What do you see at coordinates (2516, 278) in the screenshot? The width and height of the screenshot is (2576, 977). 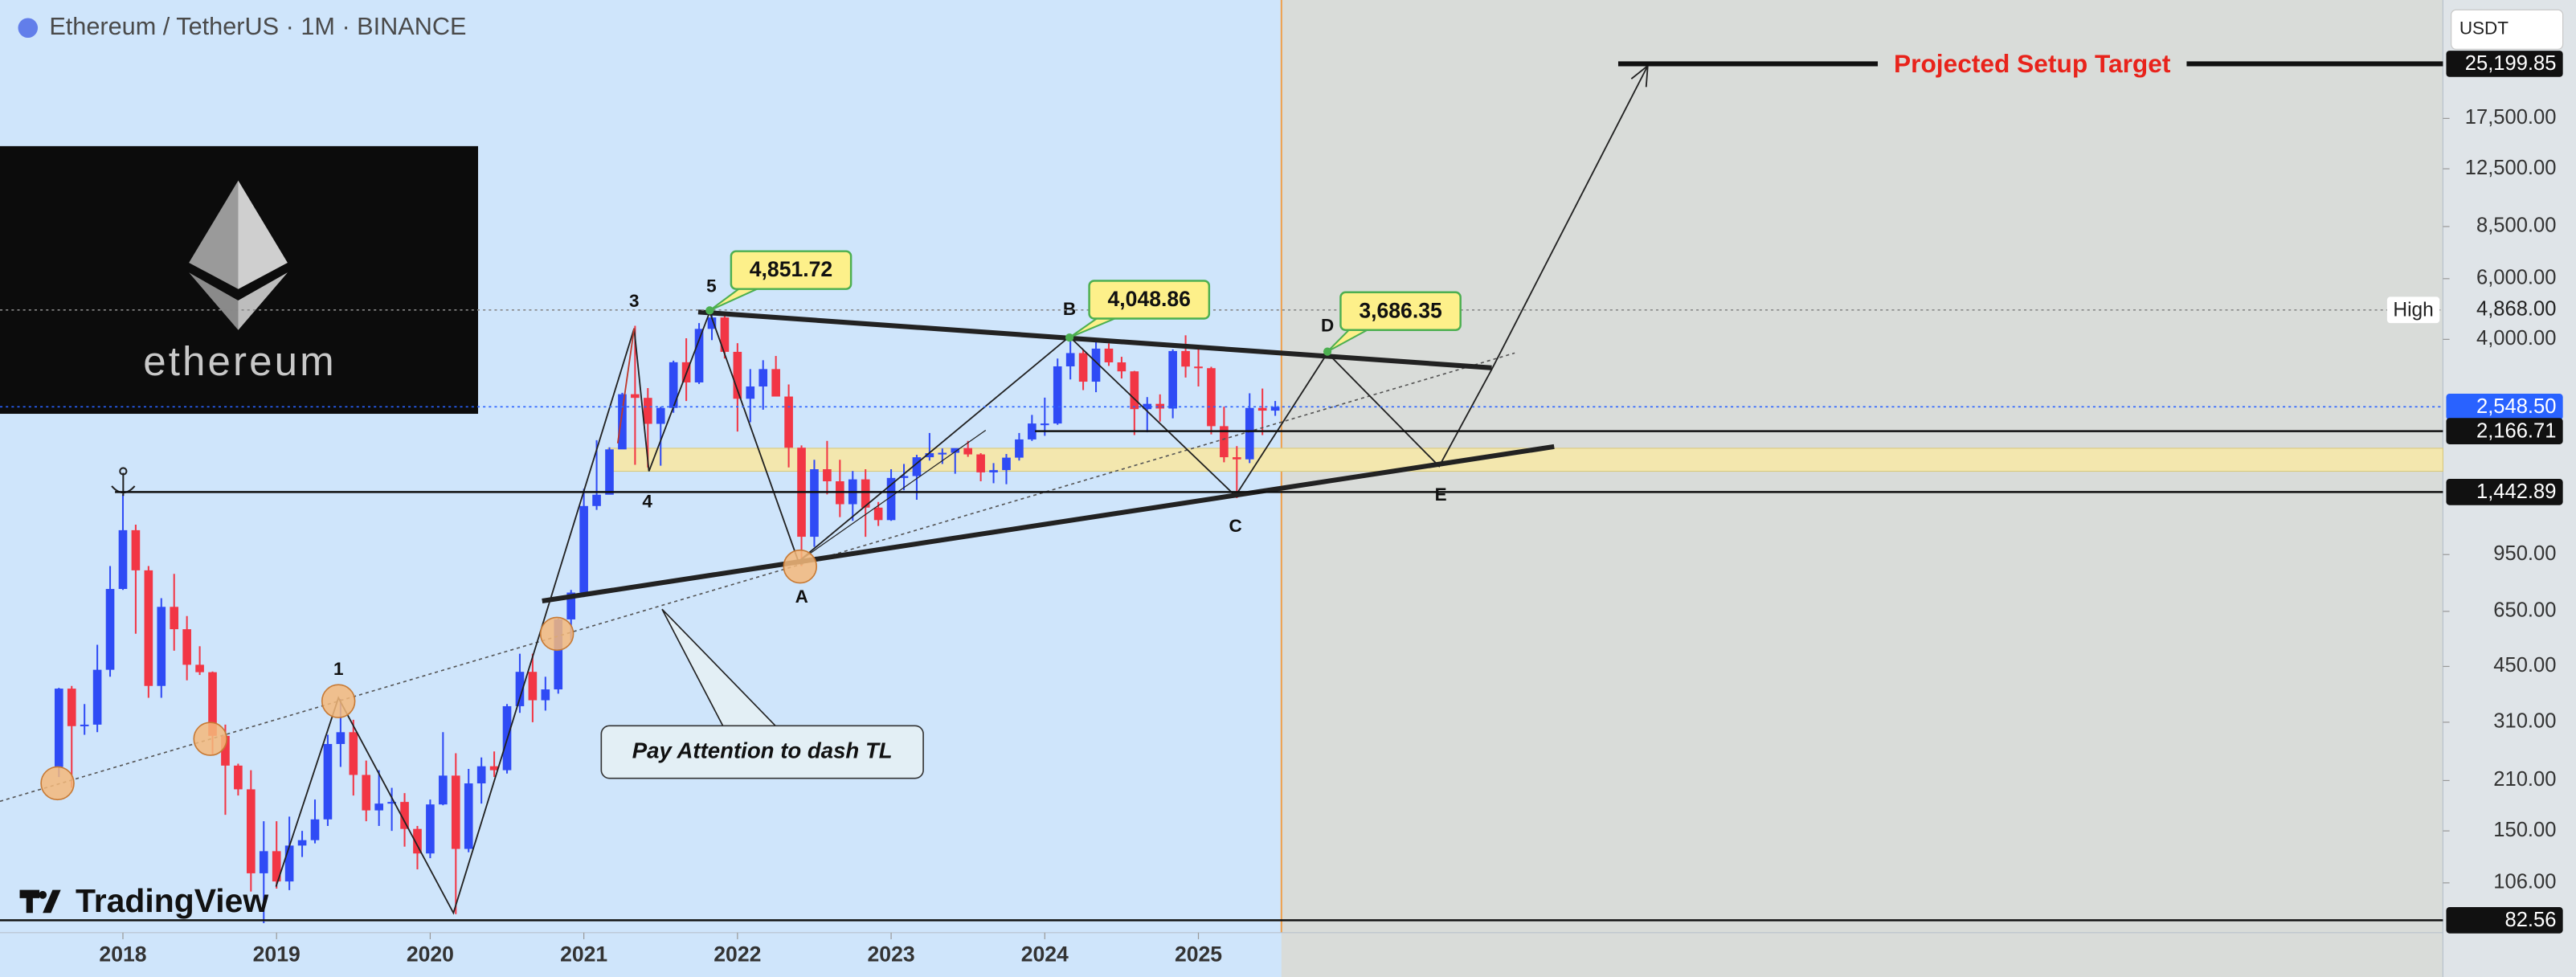 I see `y-tick-label: 6,000.00` at bounding box center [2516, 278].